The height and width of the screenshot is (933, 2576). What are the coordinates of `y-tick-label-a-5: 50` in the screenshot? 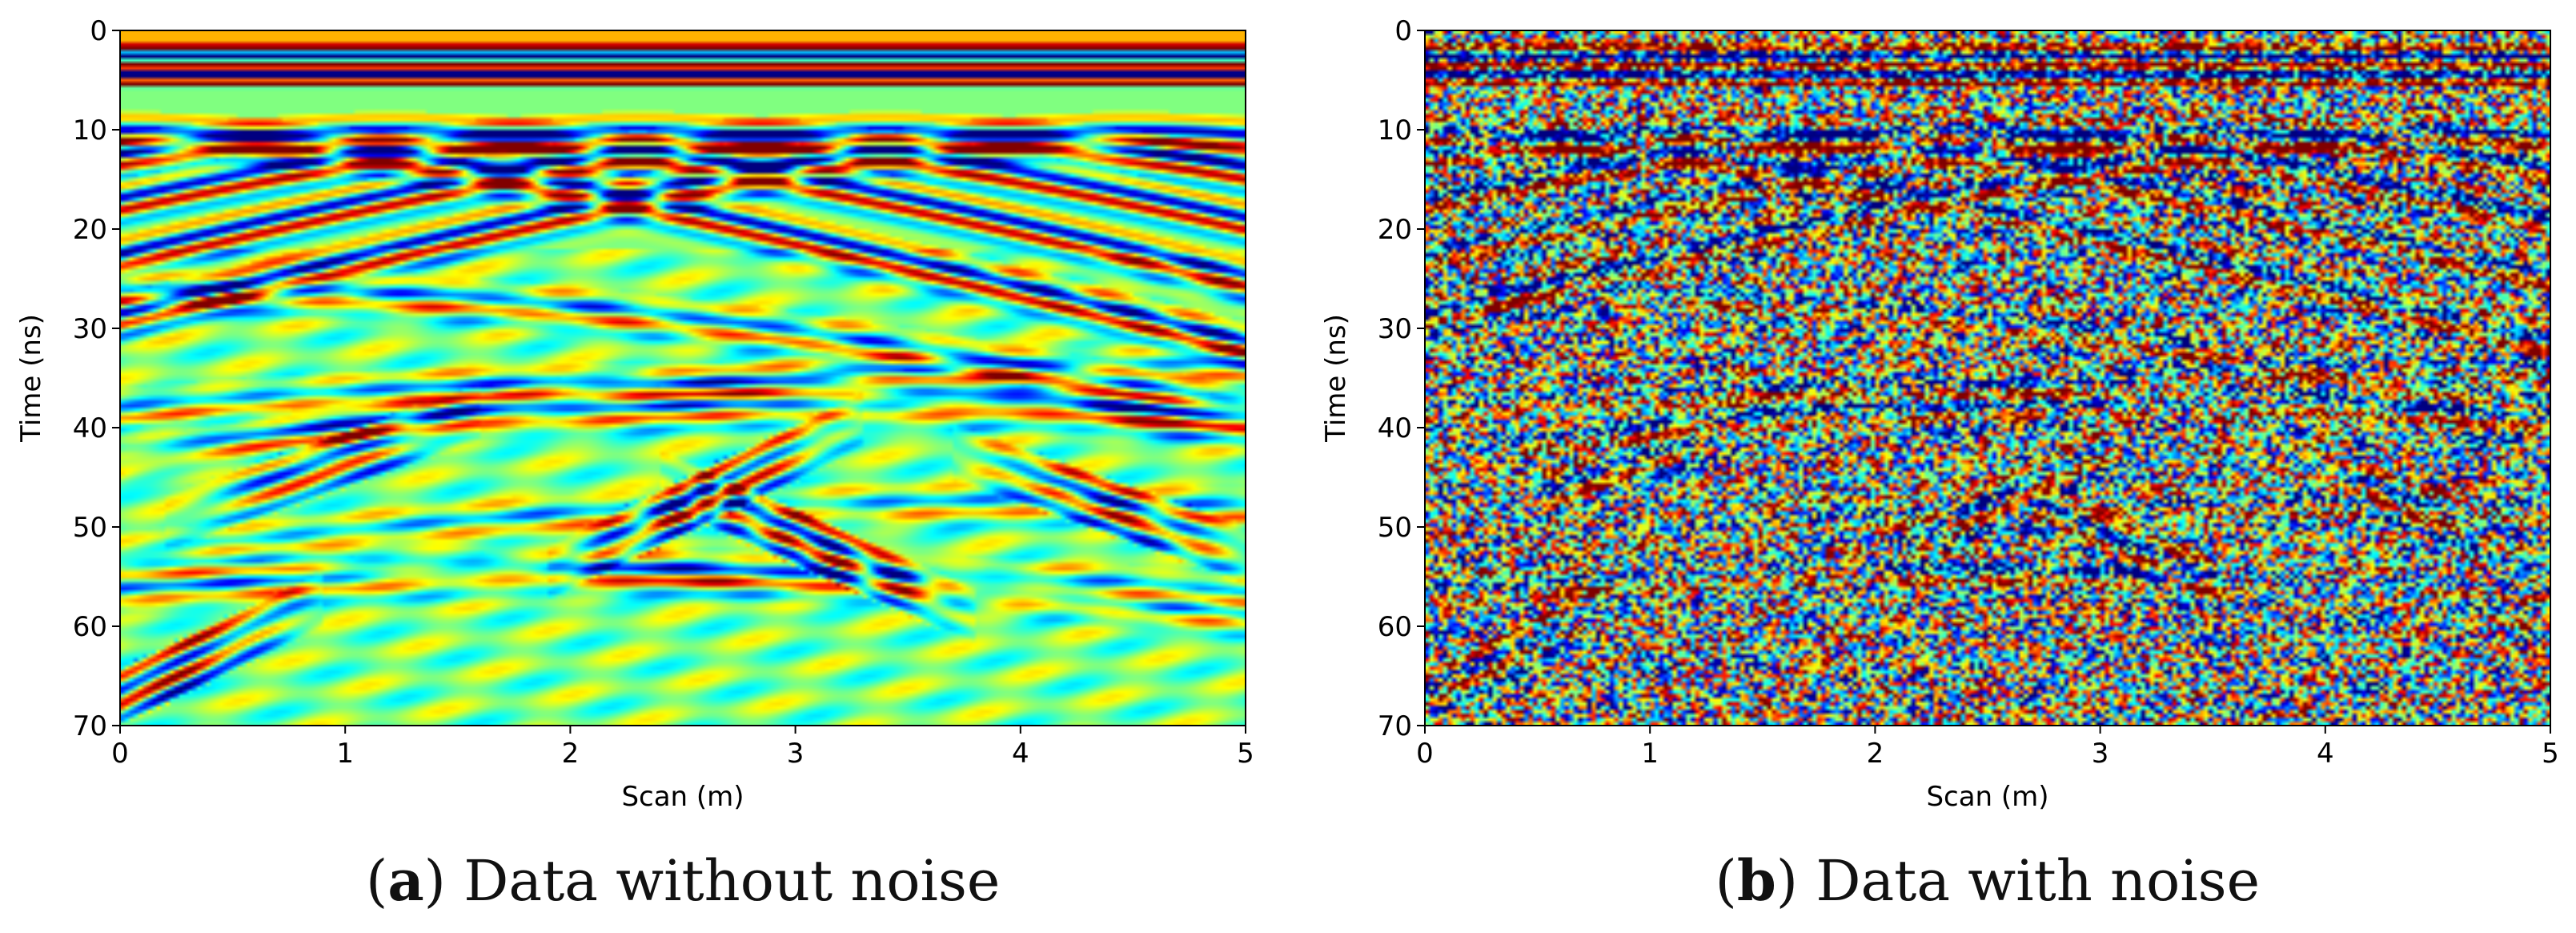 It's located at (90, 528).